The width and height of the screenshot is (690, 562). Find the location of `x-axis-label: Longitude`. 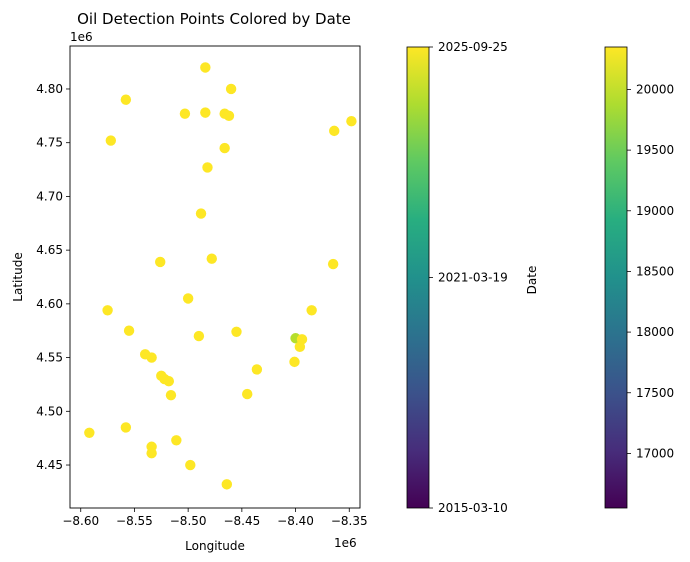

x-axis-label: Longitude is located at coordinates (215, 546).